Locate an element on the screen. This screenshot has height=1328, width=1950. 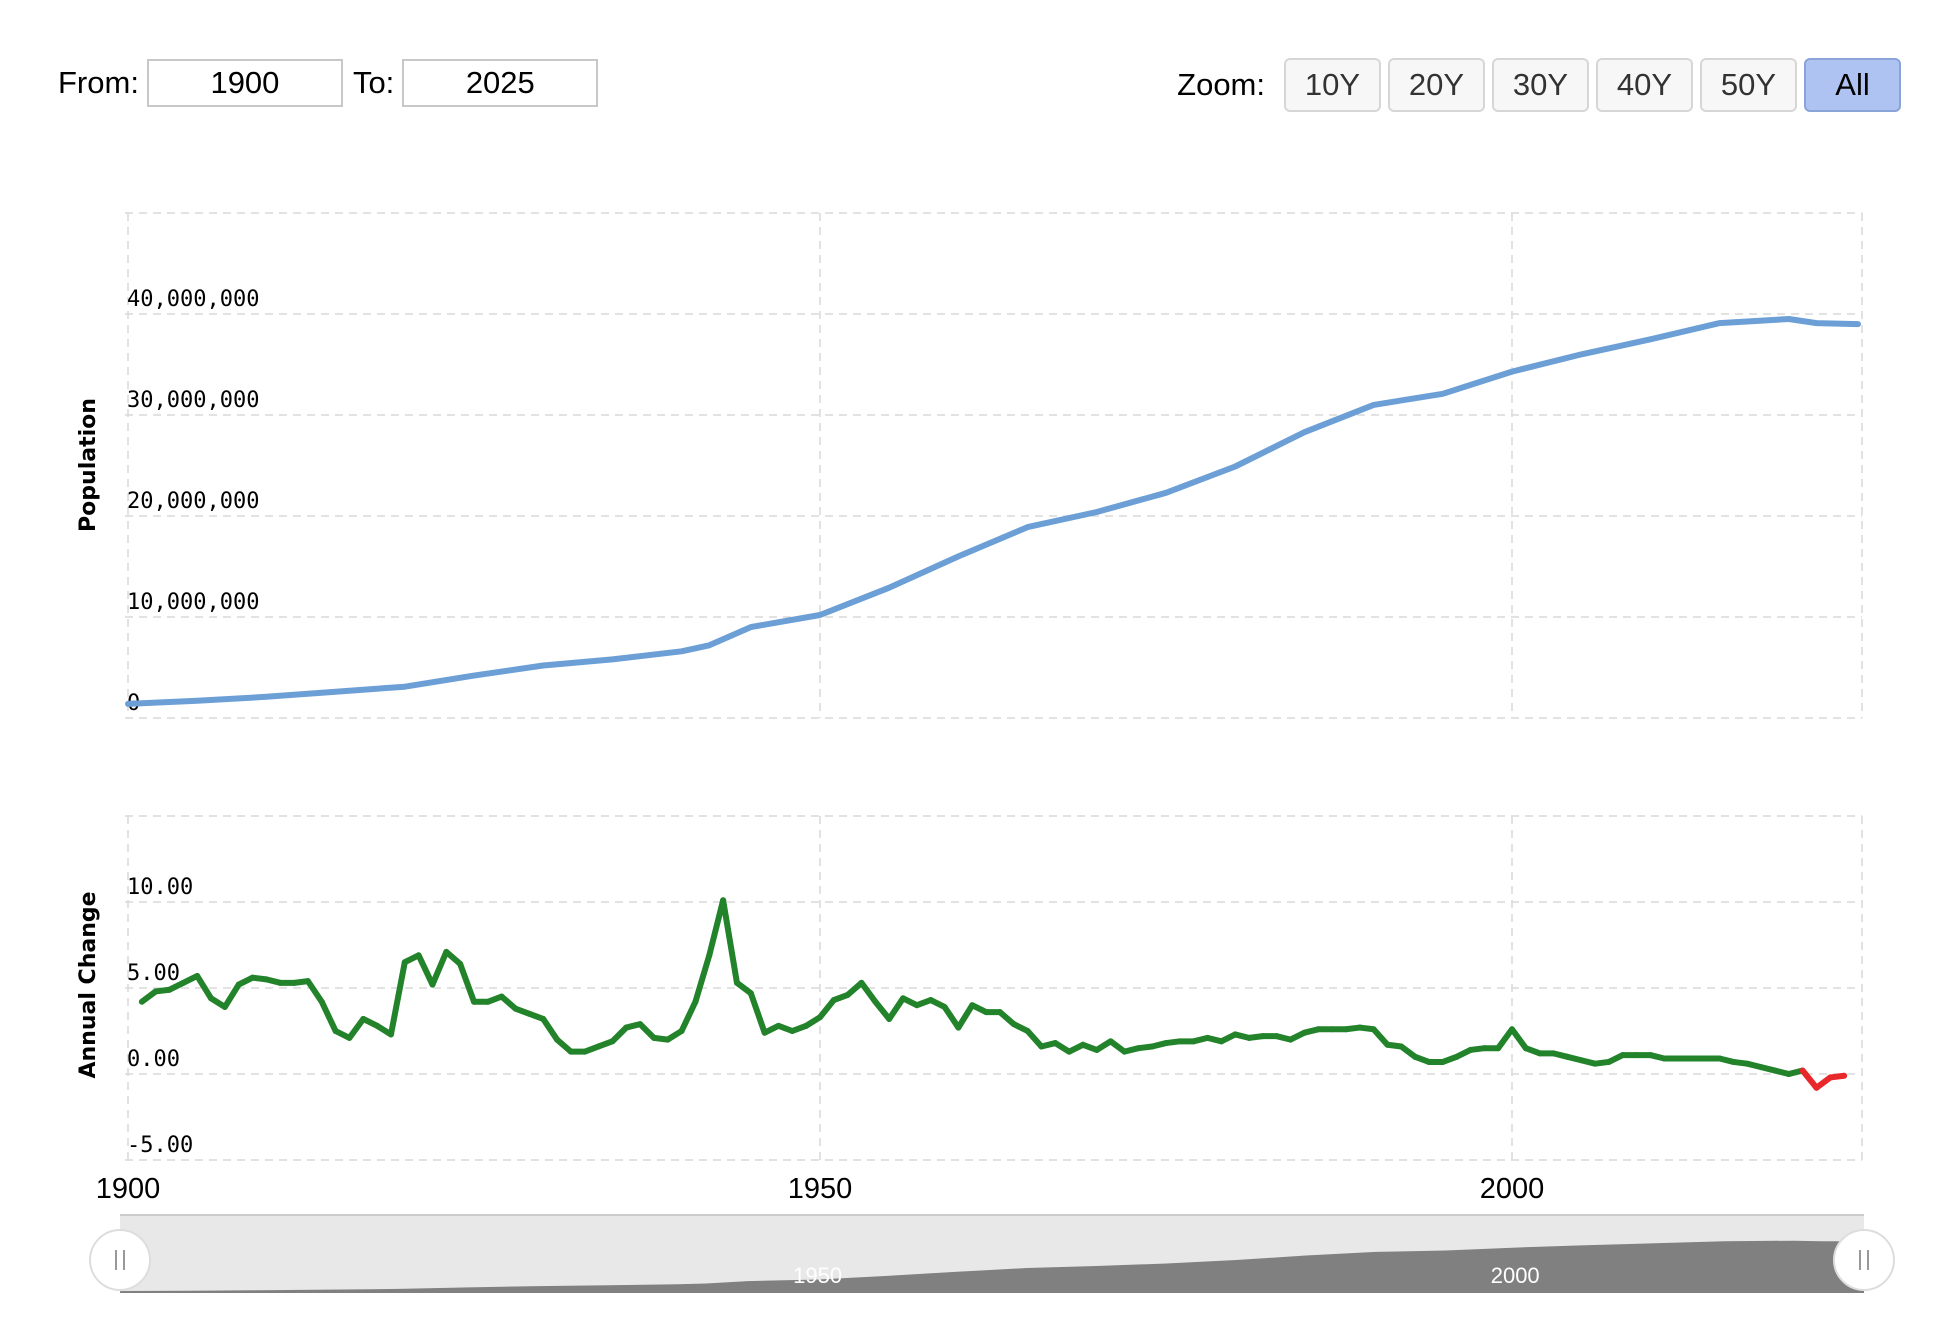
from-date-input is located at coordinates (244, 83).